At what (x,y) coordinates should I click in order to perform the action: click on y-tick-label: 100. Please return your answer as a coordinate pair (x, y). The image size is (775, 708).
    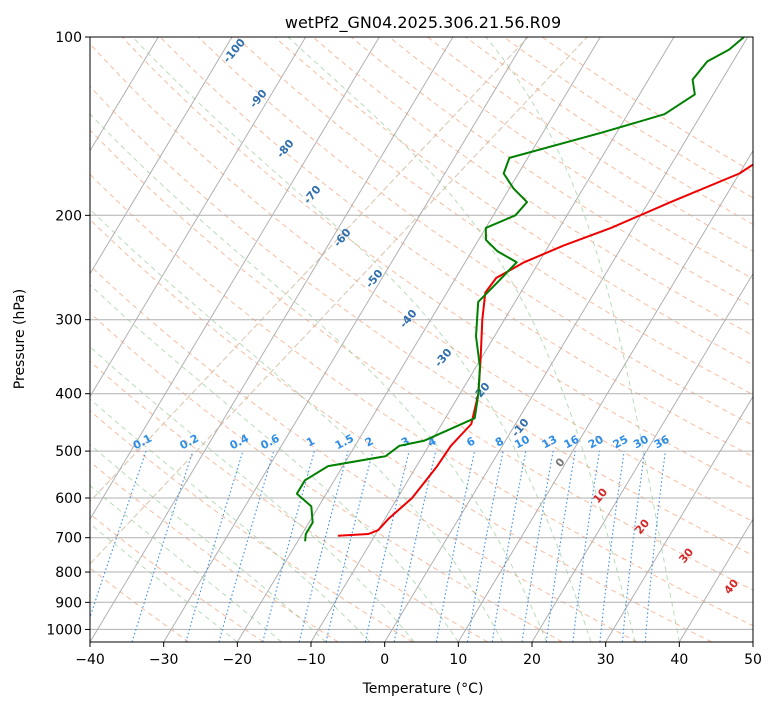
    Looking at the image, I should click on (68, 38).